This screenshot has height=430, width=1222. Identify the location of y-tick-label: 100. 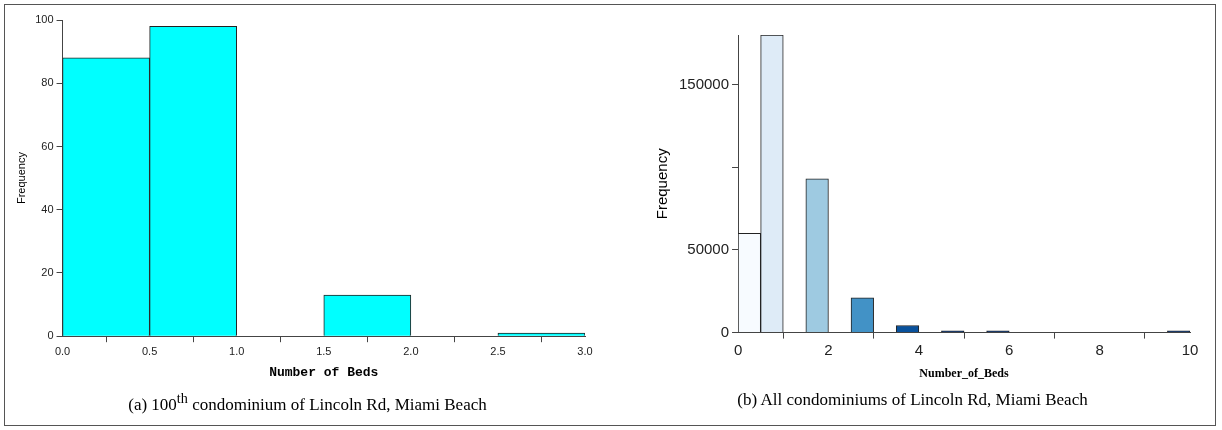
(44, 19).